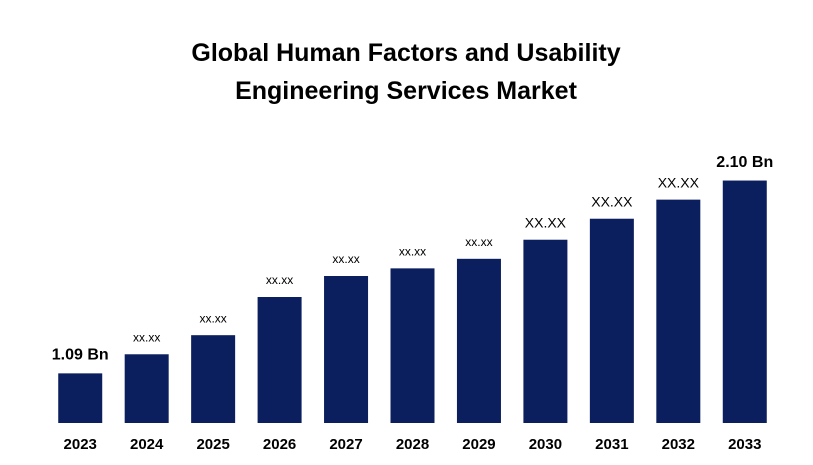 This screenshot has height=465, width=813. I want to click on x-tick-label: 2032, so click(678, 444).